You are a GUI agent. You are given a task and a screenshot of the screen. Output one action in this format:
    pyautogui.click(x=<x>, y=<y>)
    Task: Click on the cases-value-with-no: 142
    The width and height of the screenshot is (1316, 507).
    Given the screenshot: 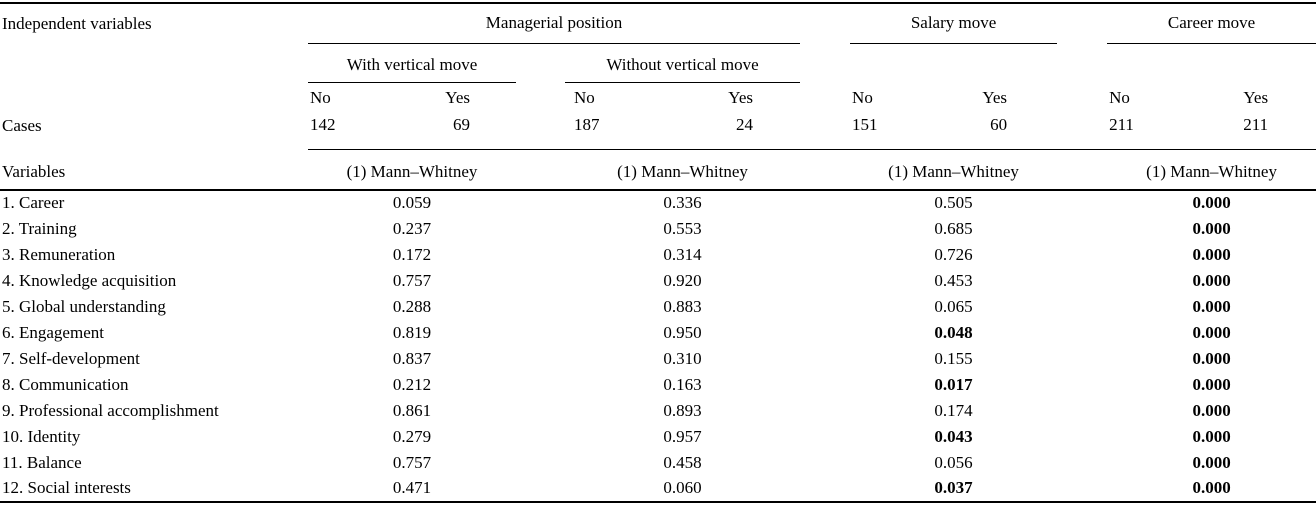 What is the action you would take?
    pyautogui.click(x=358, y=130)
    